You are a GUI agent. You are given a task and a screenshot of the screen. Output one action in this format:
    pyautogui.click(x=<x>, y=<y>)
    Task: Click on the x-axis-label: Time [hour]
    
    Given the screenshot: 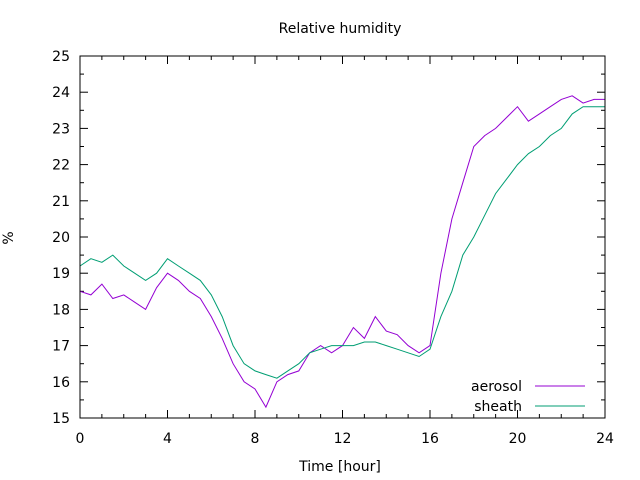 What is the action you would take?
    pyautogui.click(x=339, y=467)
    